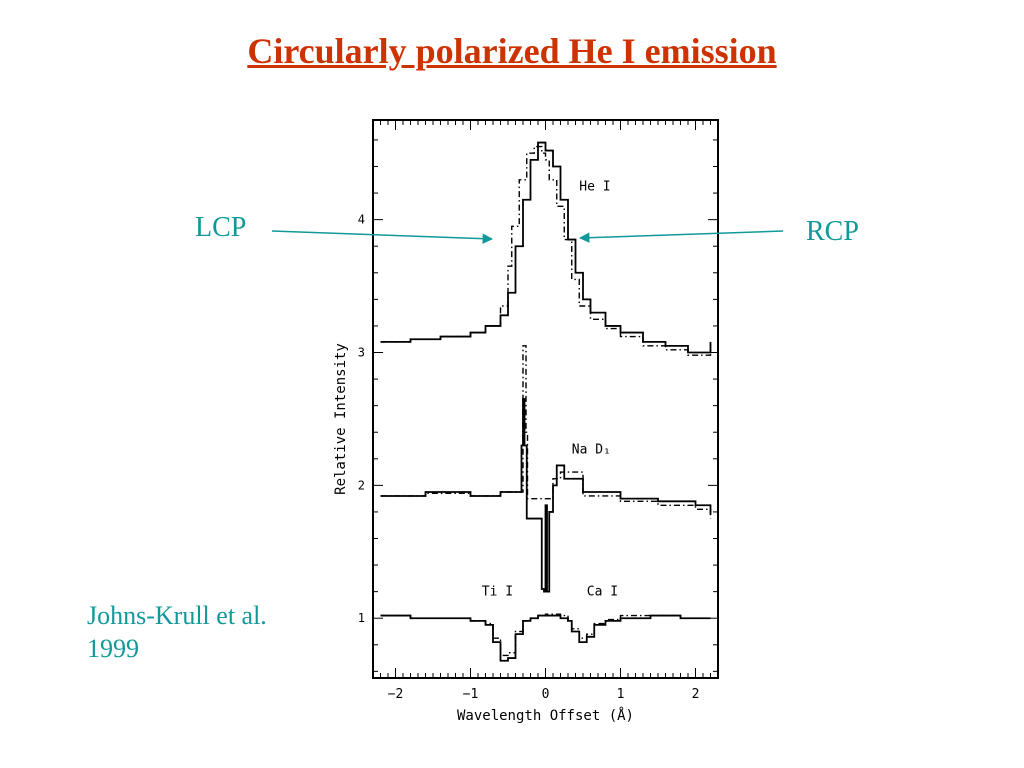  I want to click on lcp-arrow, so click(382, 237).